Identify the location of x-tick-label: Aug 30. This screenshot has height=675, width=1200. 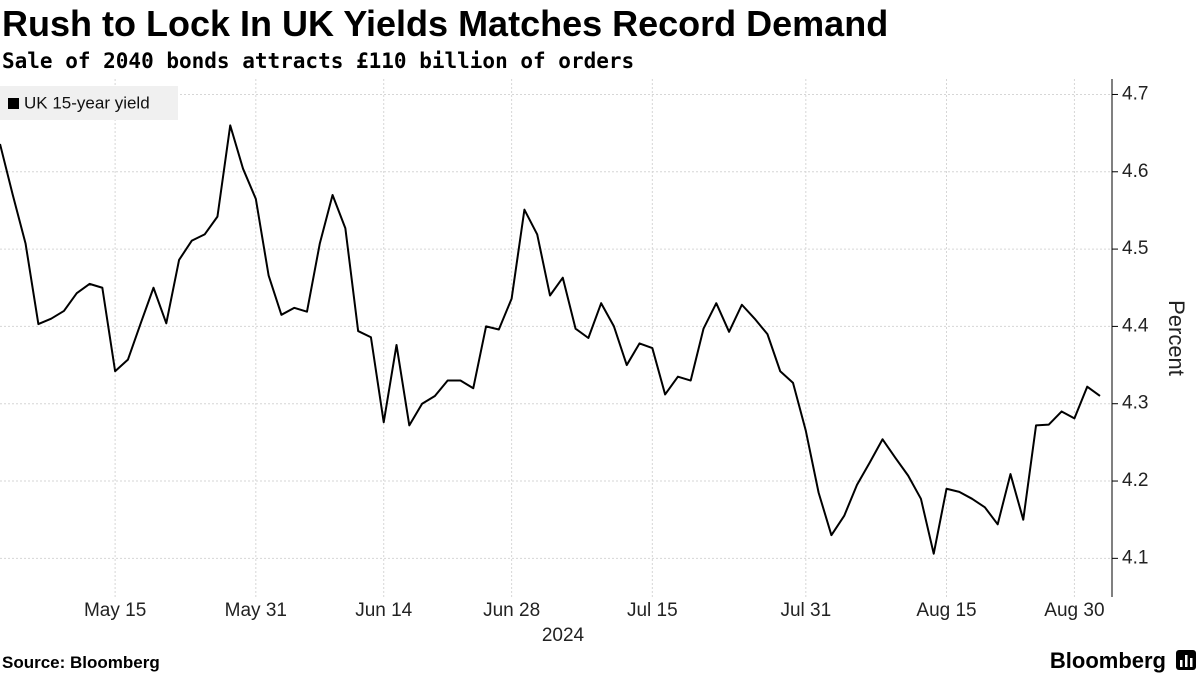
(1074, 610).